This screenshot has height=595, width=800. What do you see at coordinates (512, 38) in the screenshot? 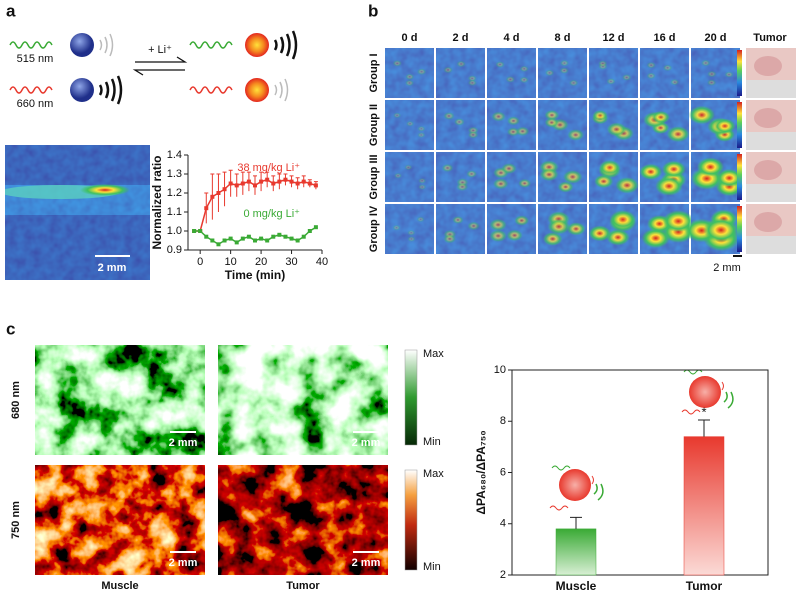
I see `column-header: 4 d` at bounding box center [512, 38].